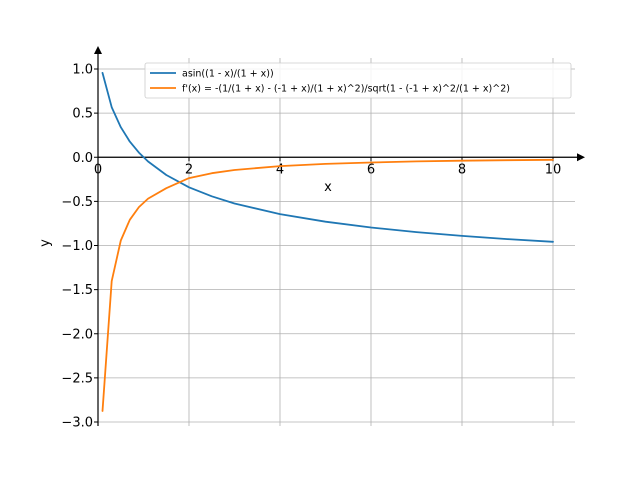 Image resolution: width=640 pixels, height=480 pixels. What do you see at coordinates (581, 157) in the screenshot?
I see `x-axis-arrow` at bounding box center [581, 157].